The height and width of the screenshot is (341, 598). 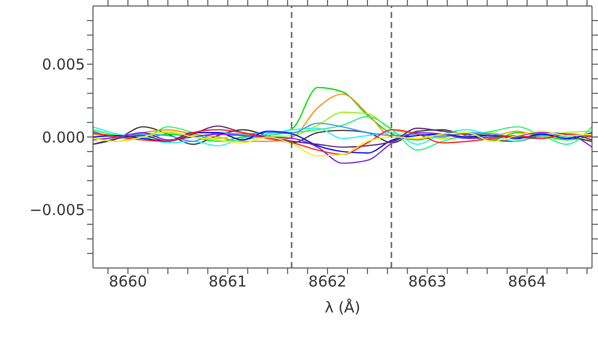 What do you see at coordinates (57, 210) in the screenshot?
I see `y-tick-label: −0.005` at bounding box center [57, 210].